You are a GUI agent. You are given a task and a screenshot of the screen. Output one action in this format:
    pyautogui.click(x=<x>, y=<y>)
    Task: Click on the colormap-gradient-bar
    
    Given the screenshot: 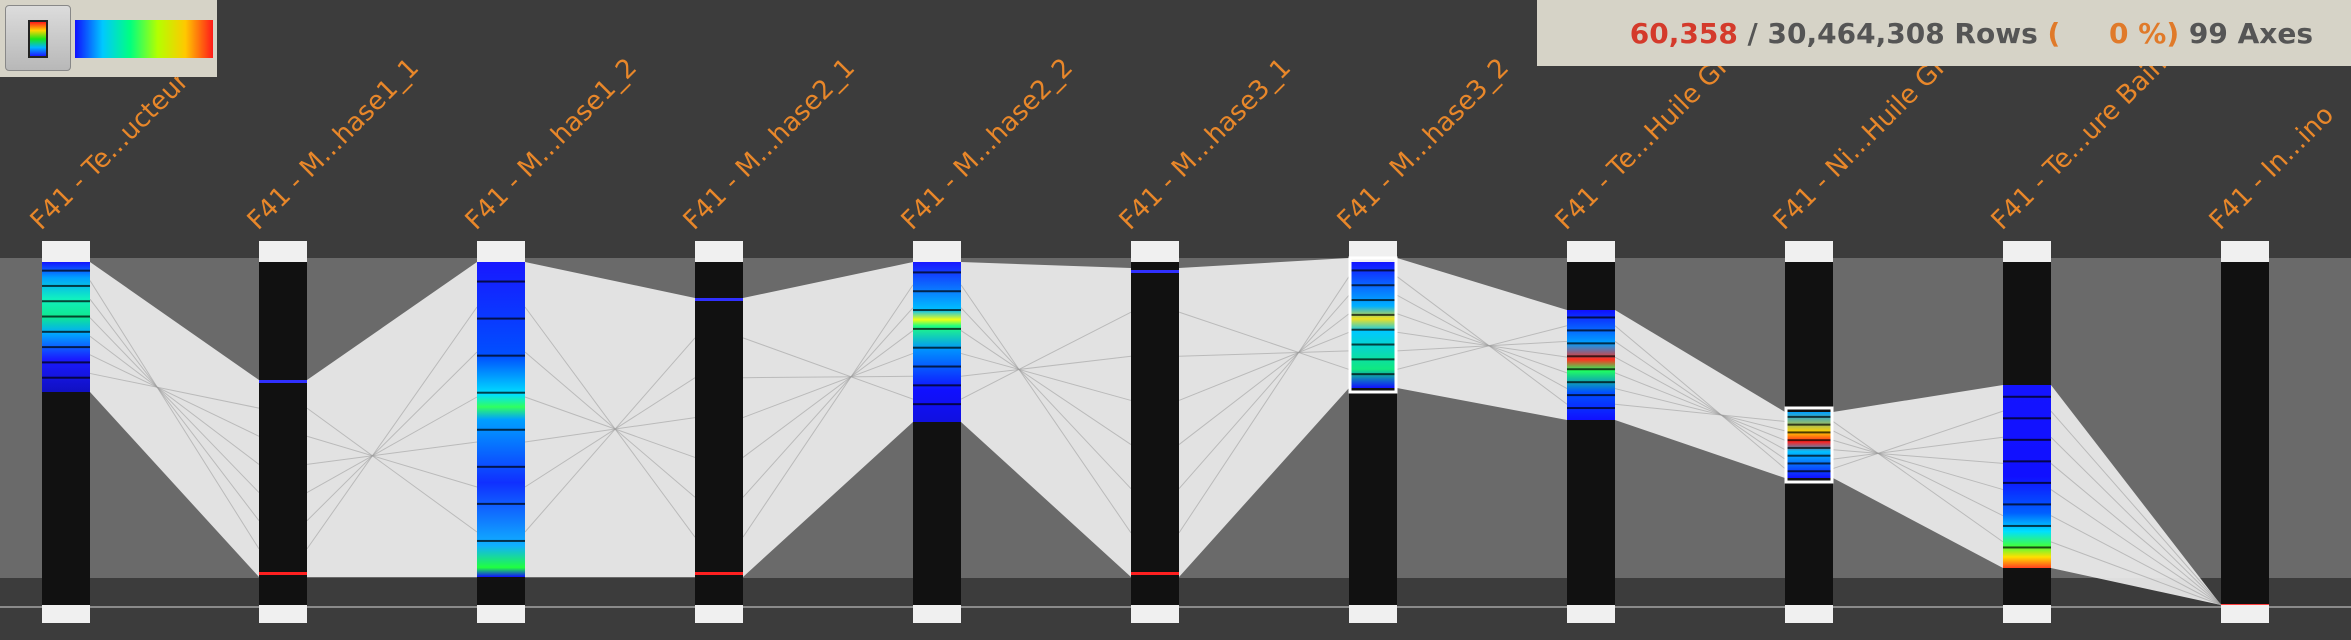 What is the action you would take?
    pyautogui.click(x=144, y=39)
    